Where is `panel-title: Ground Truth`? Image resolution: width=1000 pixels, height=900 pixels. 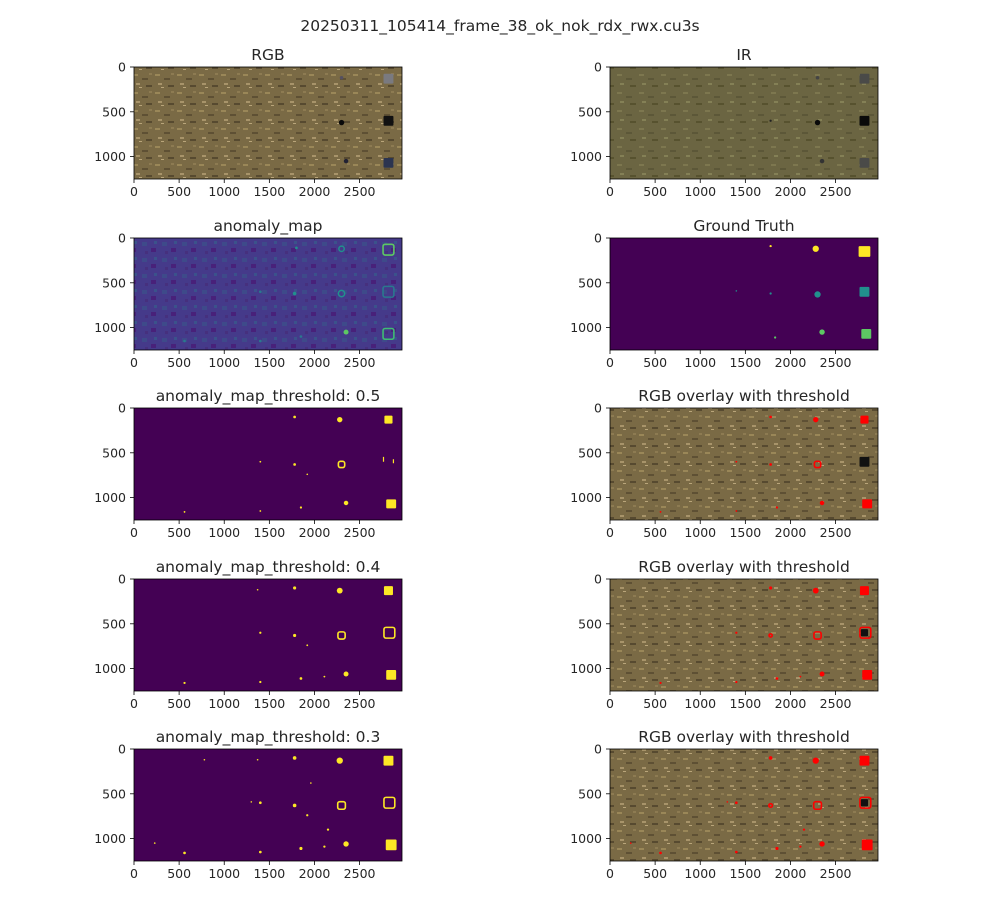
panel-title: Ground Truth is located at coordinates (743, 226).